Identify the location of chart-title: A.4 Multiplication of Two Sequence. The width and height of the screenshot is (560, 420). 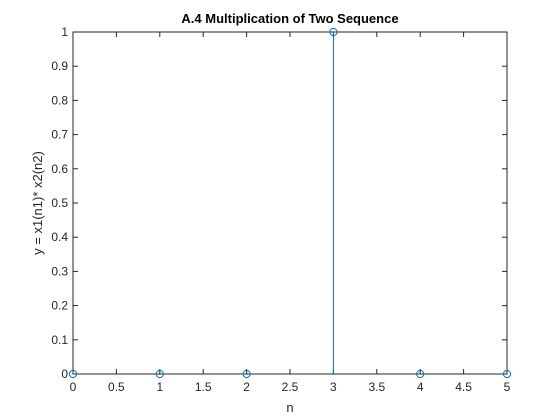
(289, 18).